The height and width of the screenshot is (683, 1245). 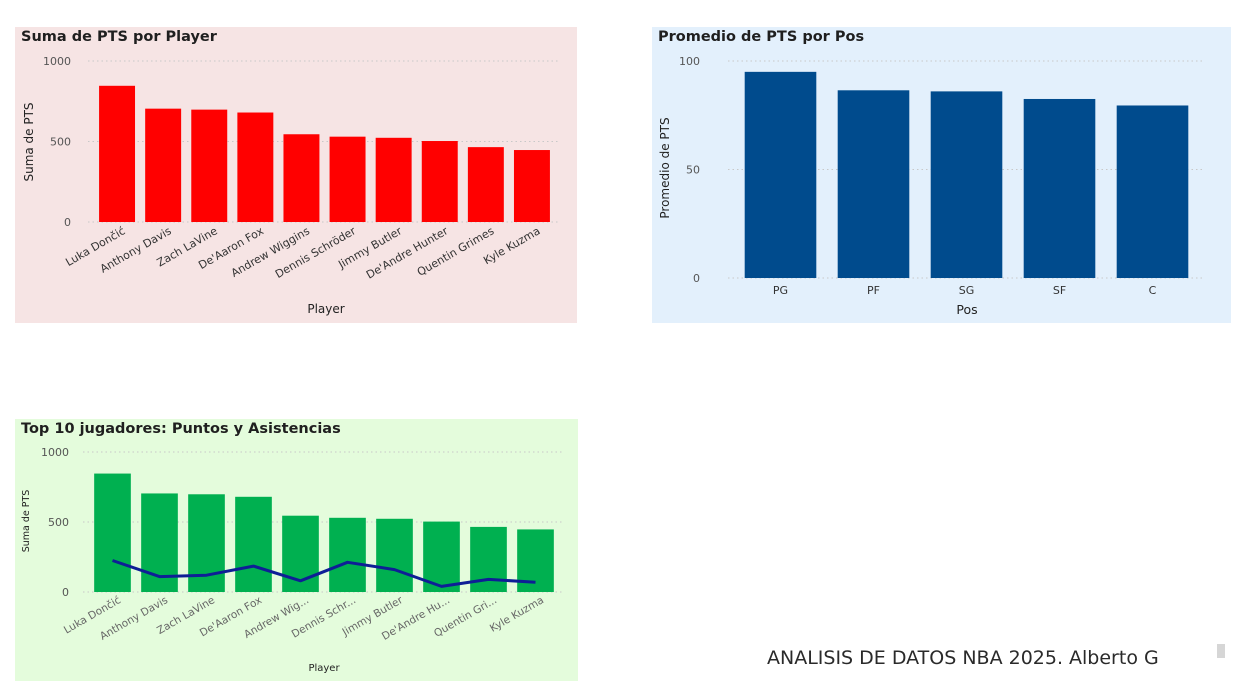 What do you see at coordinates (456, 251) in the screenshot?
I see `x-tick-label: Quentin Grimes` at bounding box center [456, 251].